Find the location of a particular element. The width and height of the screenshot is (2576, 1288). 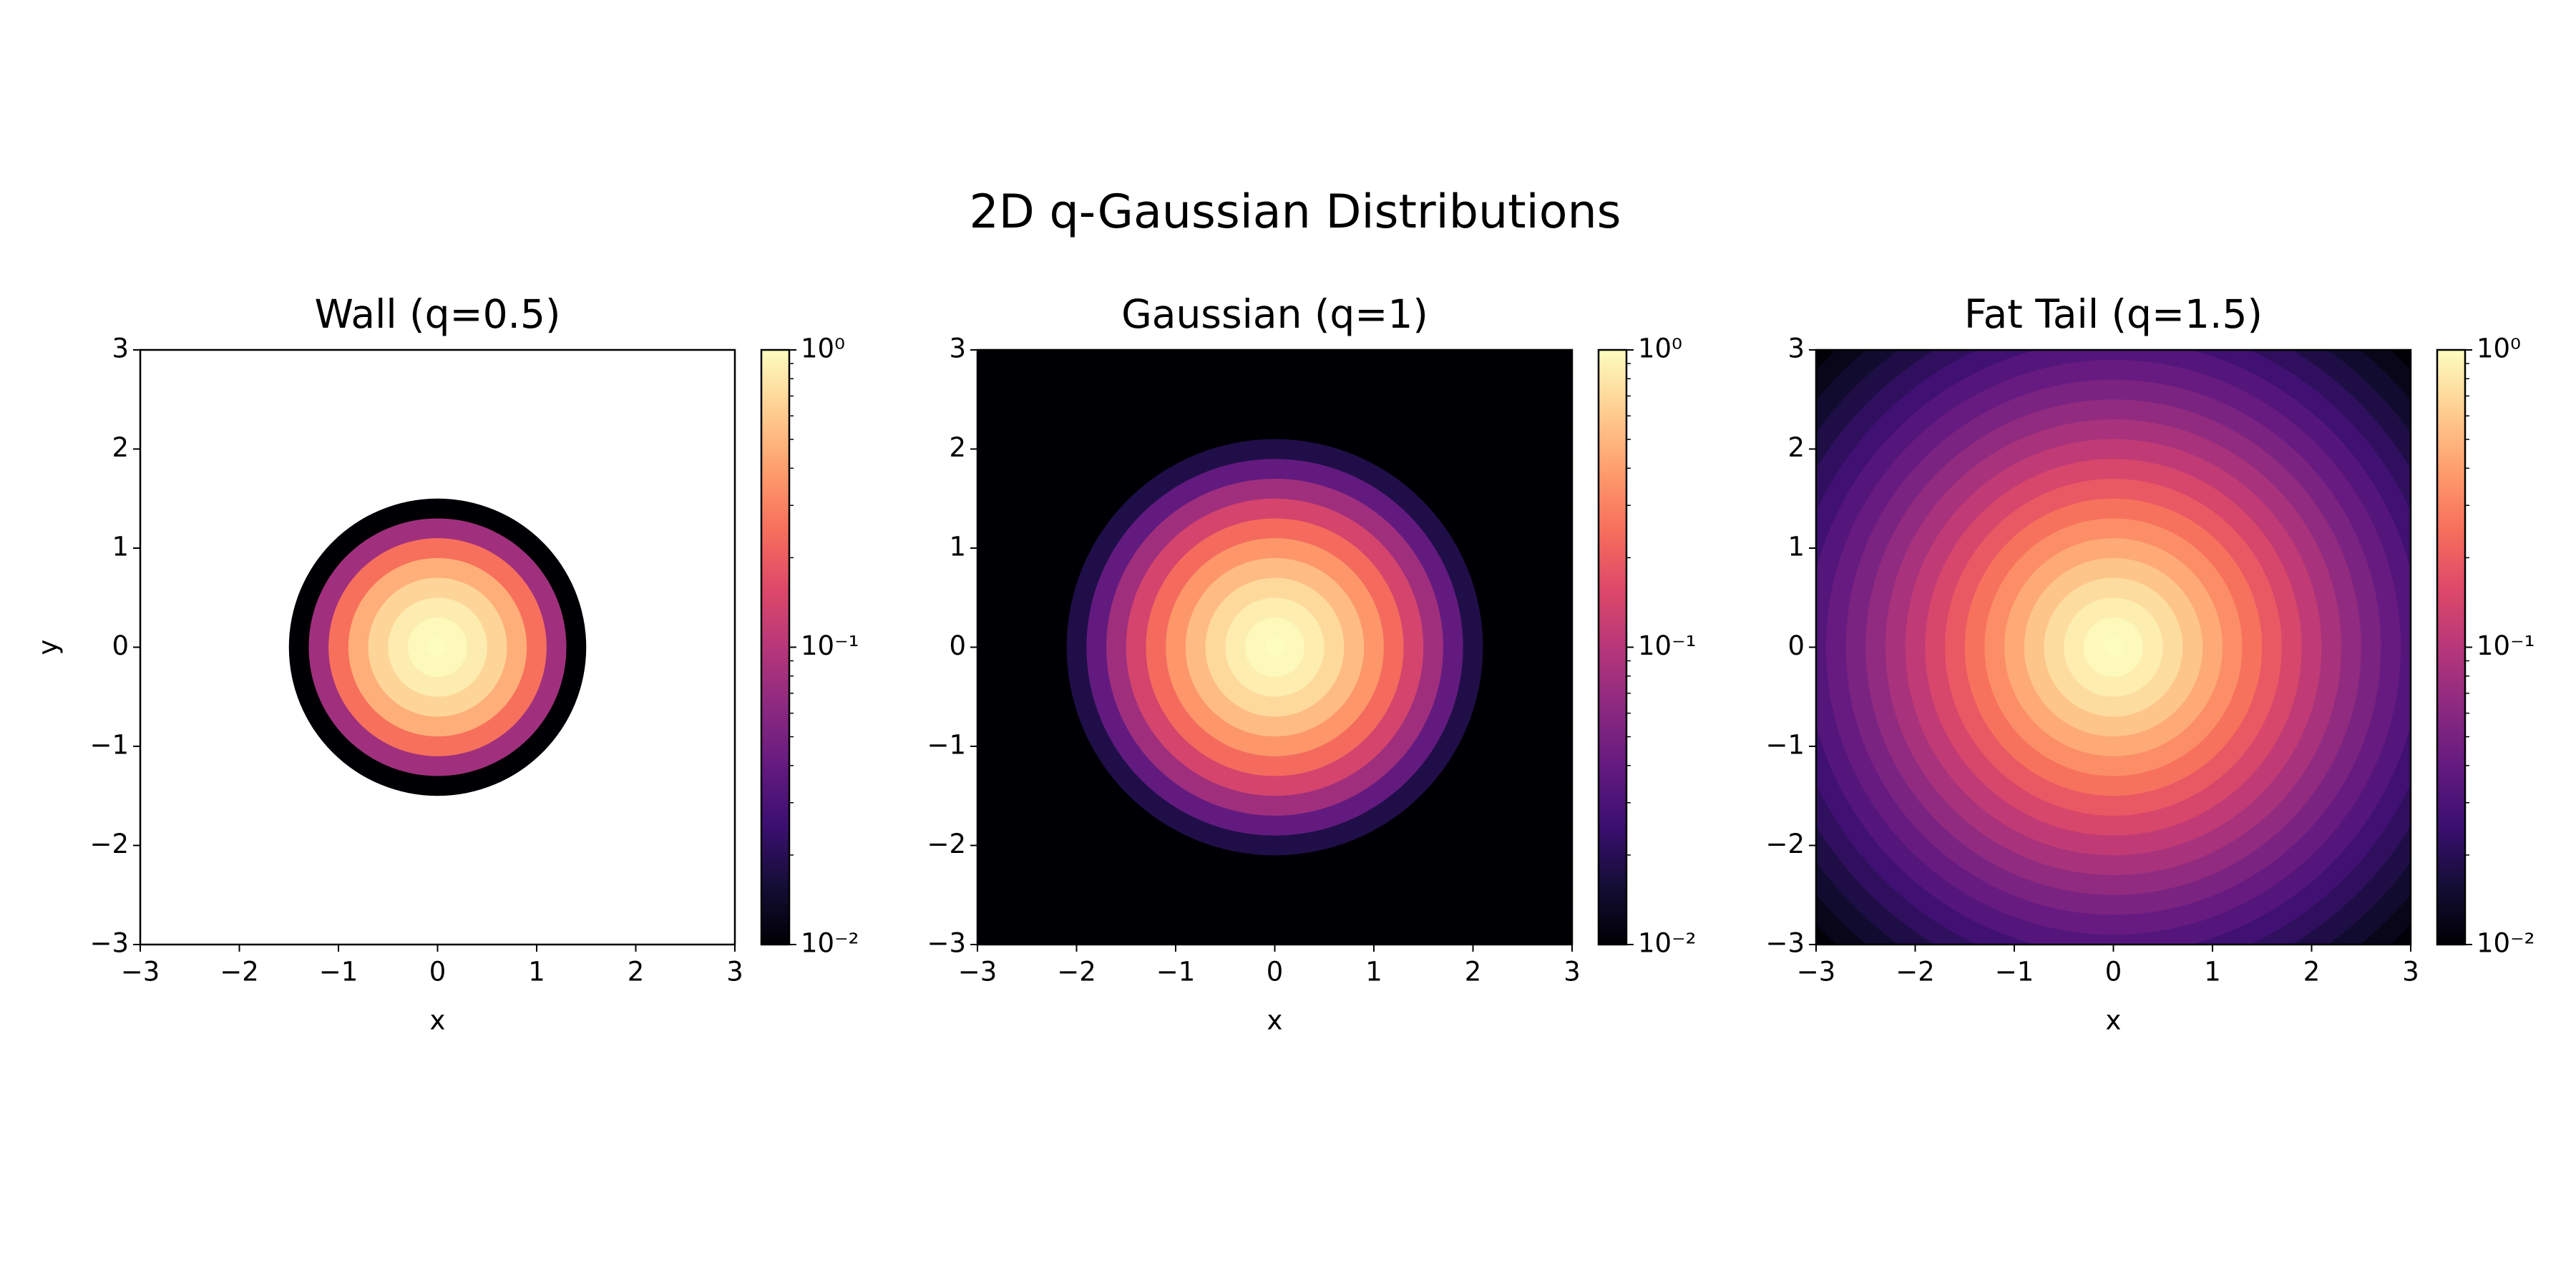

subplot-title: Gaussian (q=1) is located at coordinates (1274, 314).